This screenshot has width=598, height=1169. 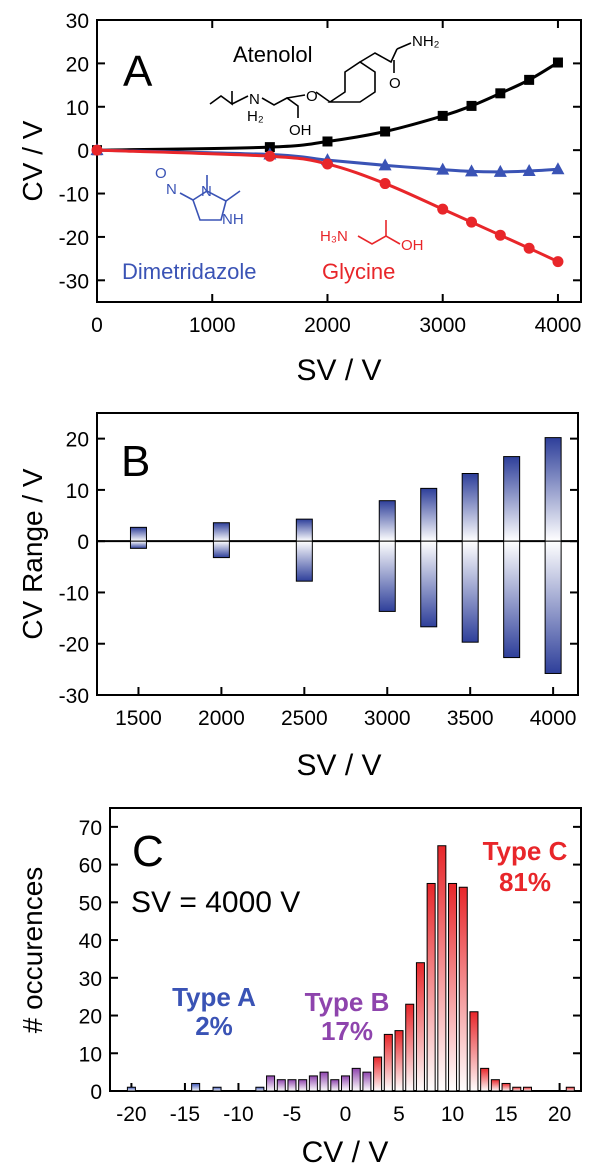 I want to click on x-tick-label: -10, so click(x=238, y=1114).